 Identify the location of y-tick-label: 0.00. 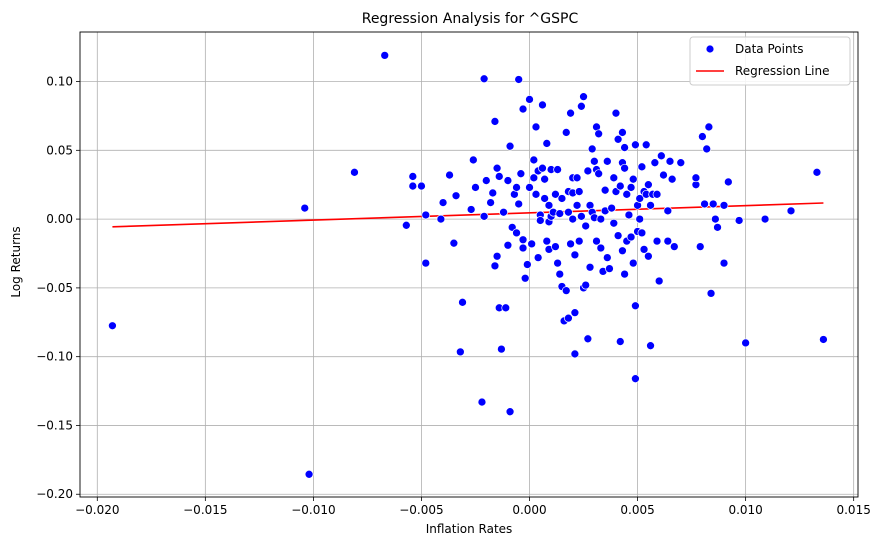
(59, 219).